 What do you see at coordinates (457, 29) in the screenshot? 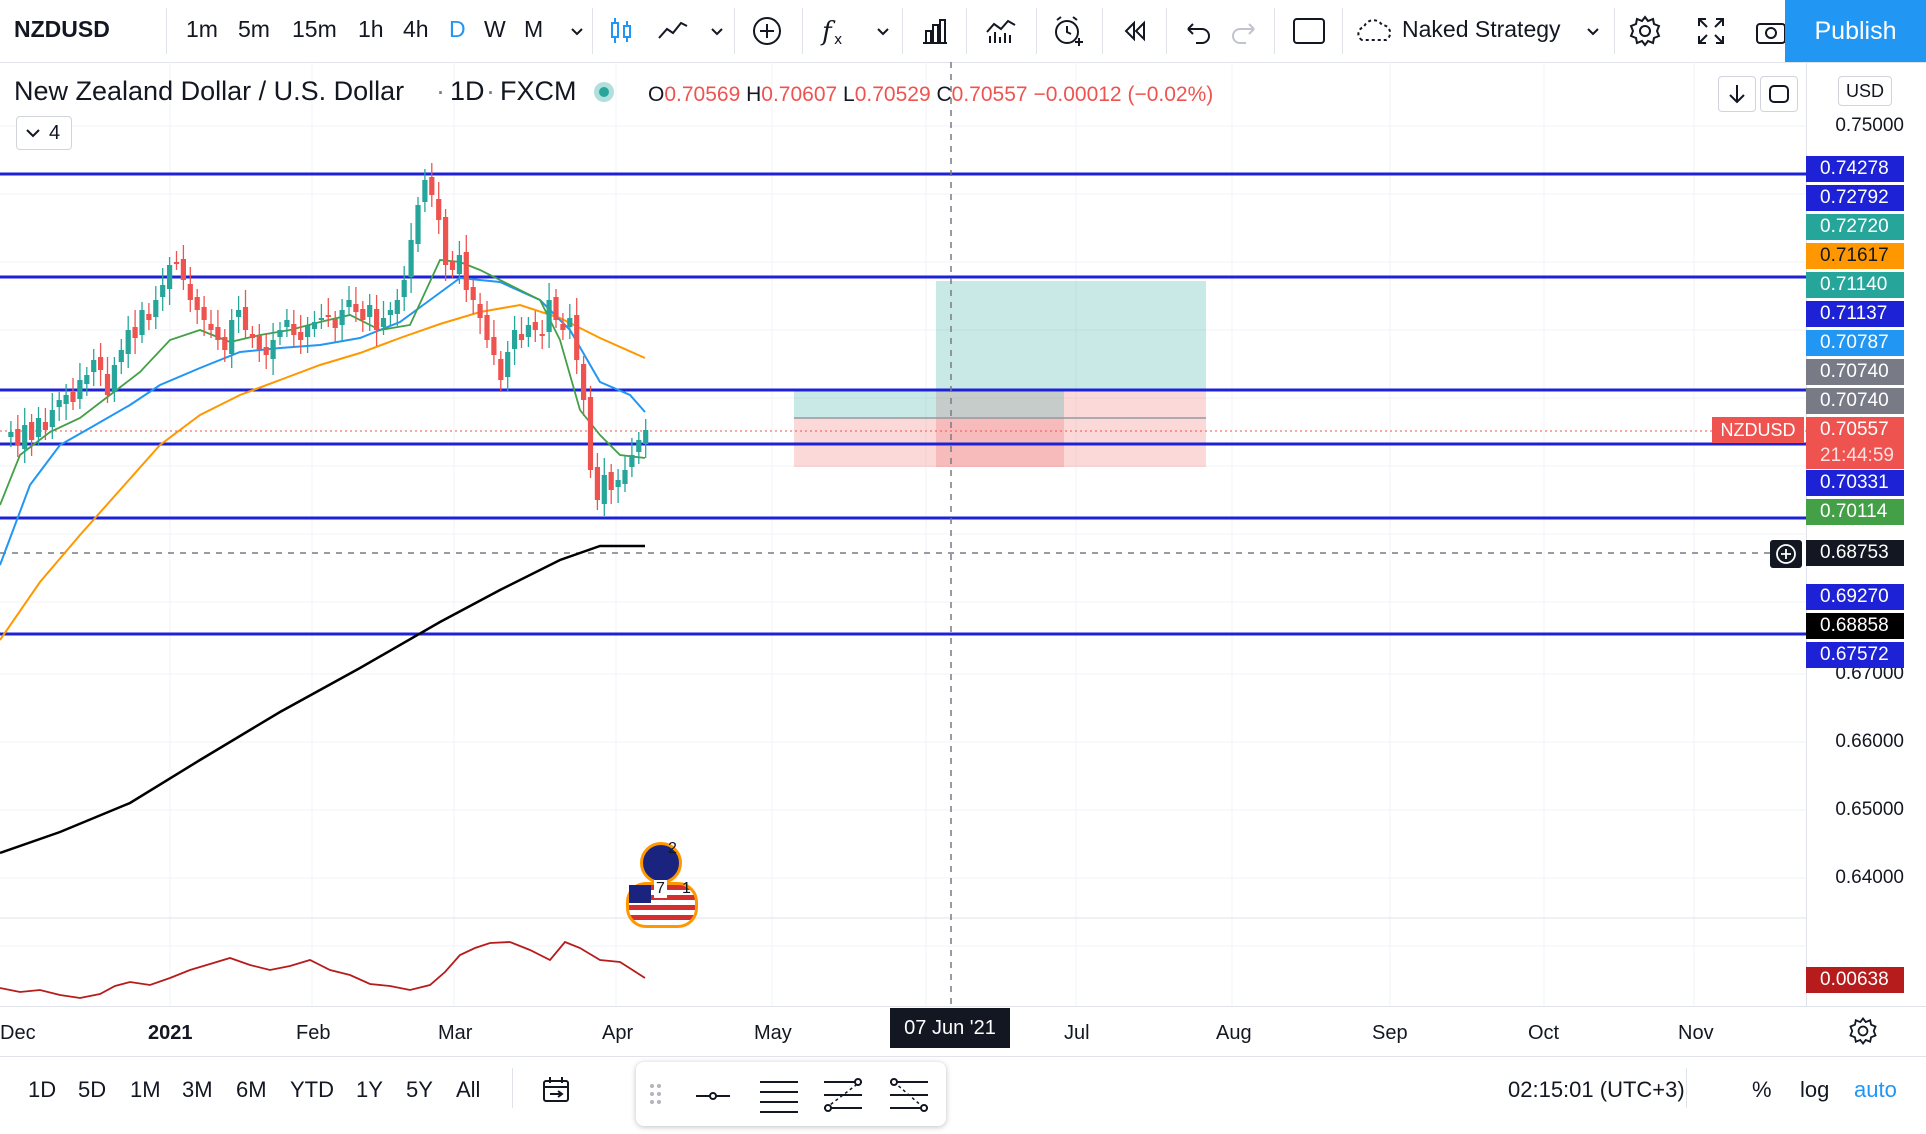
I see `timeframe-d-active: D` at bounding box center [457, 29].